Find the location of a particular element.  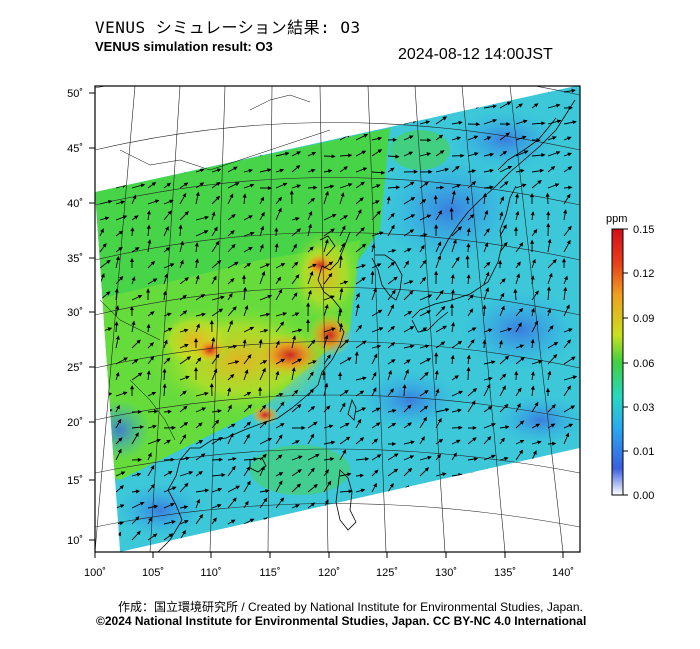

colorbar: ppm 0.15 0.12 0.09 0.06 0.03 0.01 0.00 is located at coordinates (630, 357).